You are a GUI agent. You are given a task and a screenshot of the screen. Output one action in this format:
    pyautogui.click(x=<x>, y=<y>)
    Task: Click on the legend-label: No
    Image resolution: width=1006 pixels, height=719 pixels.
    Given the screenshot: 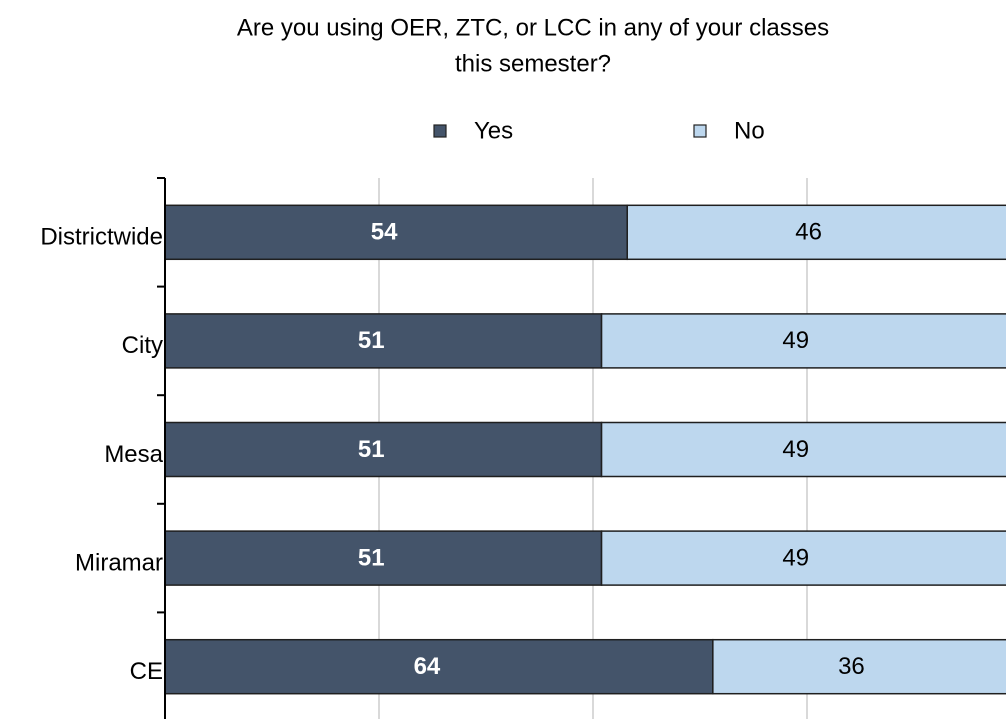 What is the action you would take?
    pyautogui.click(x=749, y=130)
    